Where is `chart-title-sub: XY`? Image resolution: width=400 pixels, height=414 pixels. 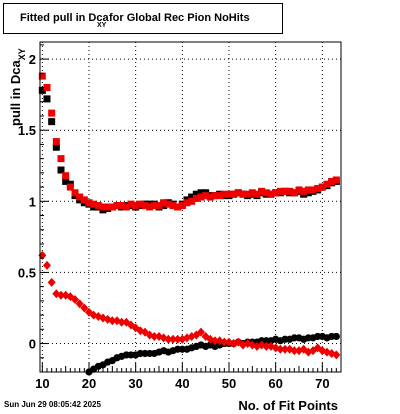
chart-title-sub: XY is located at coordinates (102, 25).